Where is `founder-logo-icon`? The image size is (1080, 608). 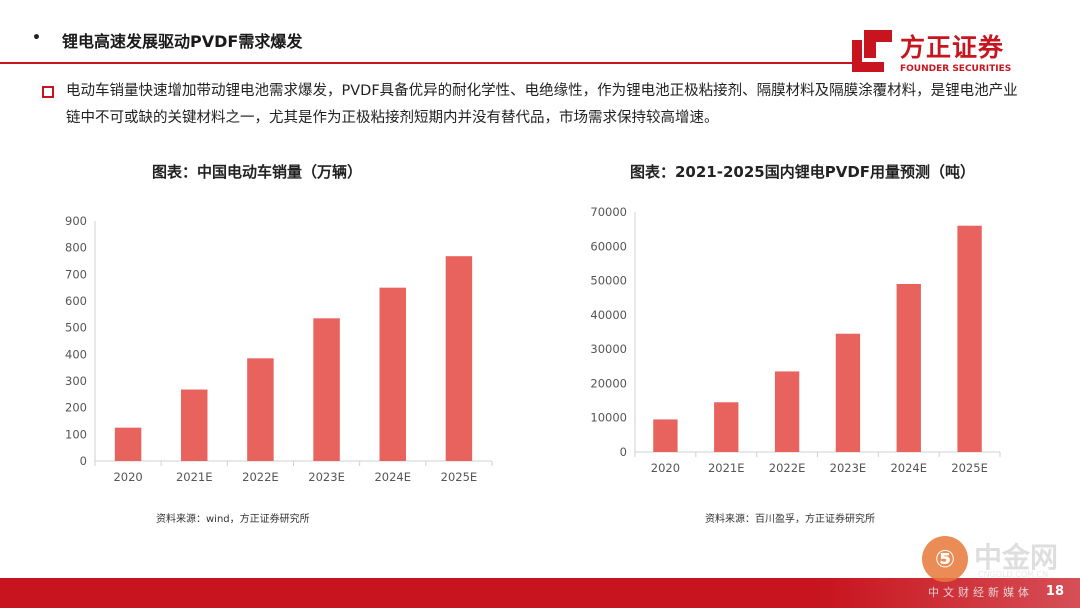 founder-logo-icon is located at coordinates (872, 51).